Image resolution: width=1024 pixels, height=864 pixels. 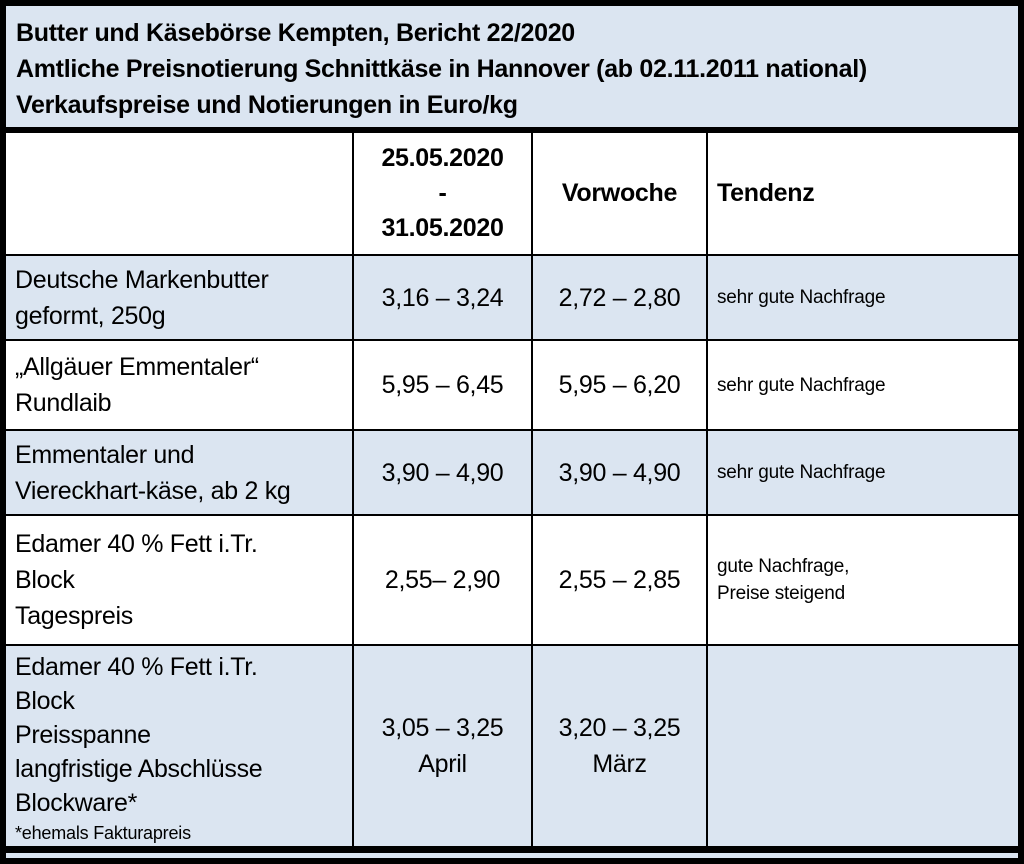 What do you see at coordinates (103, 833) in the screenshot?
I see `product-note: *ehemals Fakturapreis` at bounding box center [103, 833].